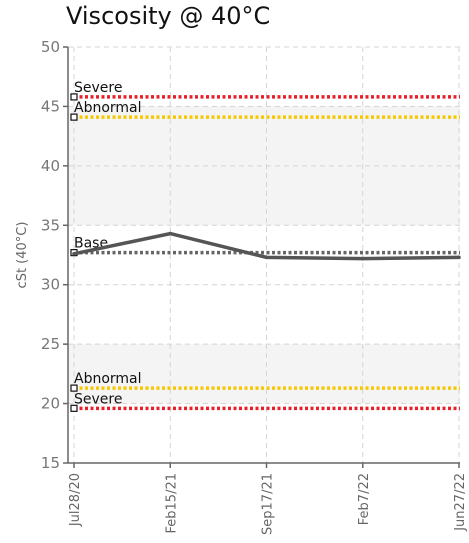  I want to click on x-tick-label: Feb15/21, so click(171, 503).